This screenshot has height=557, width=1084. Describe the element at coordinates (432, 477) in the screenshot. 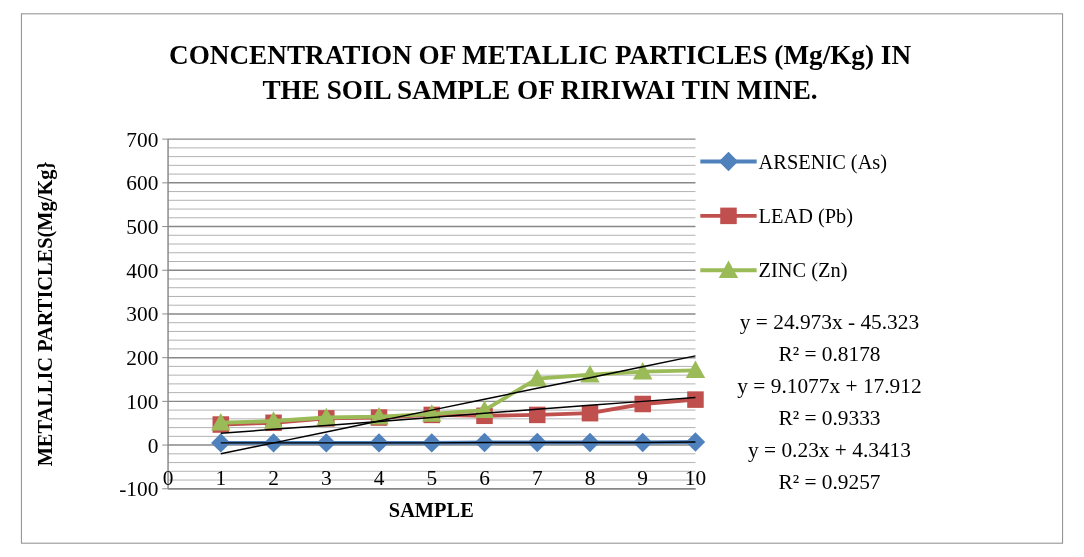

I see `x-tick-label: 5` at that location.